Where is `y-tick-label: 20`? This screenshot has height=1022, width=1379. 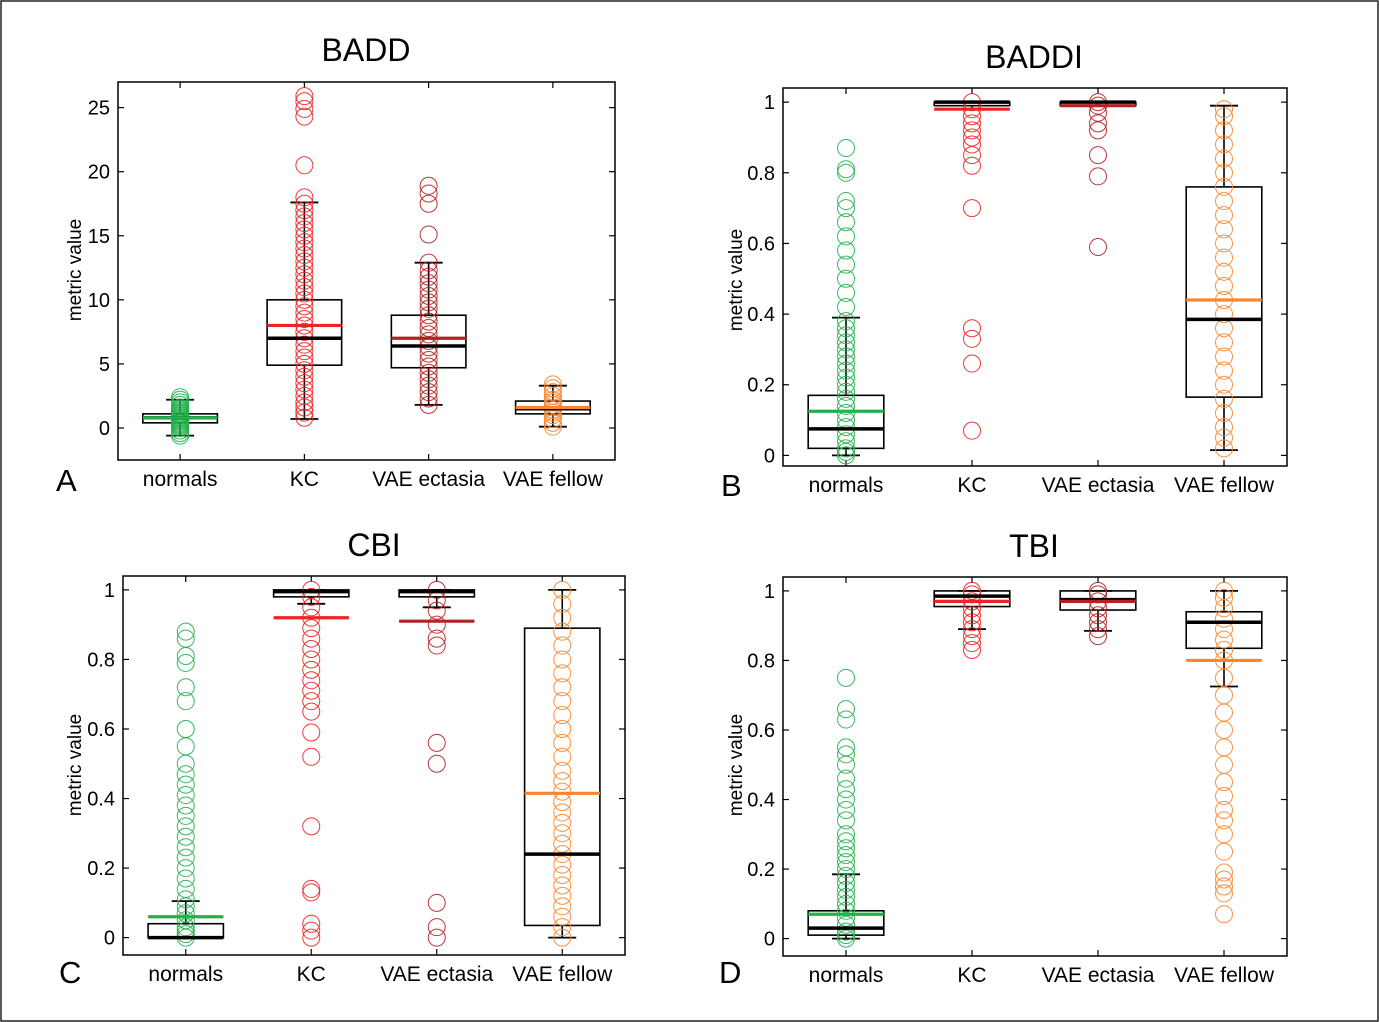
y-tick-label: 20 is located at coordinates (99, 173).